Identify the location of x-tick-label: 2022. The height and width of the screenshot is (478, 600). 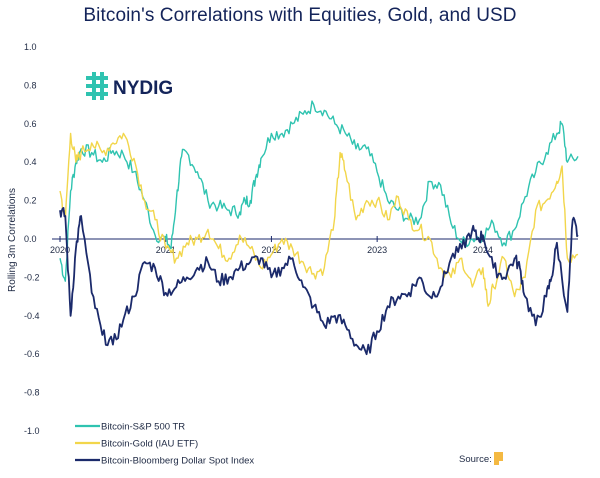
(271, 250).